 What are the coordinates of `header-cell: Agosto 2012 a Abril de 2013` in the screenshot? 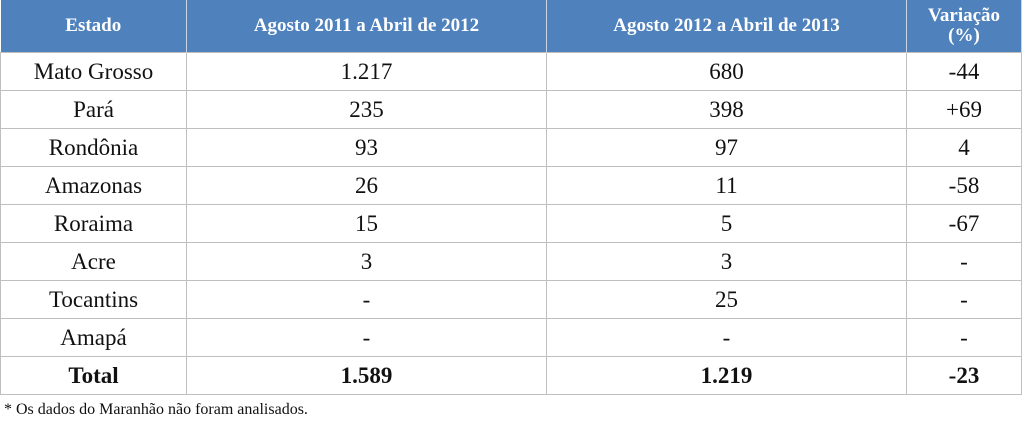 It's located at (726, 26).